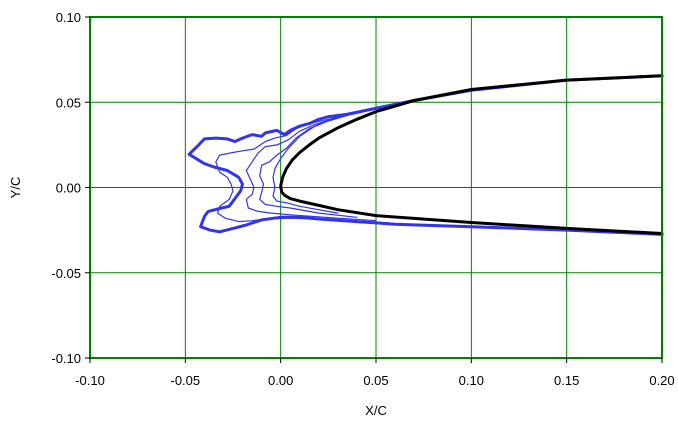 Image resolution: width=678 pixels, height=429 pixels. I want to click on x-tick-label: 0.10, so click(471, 380).